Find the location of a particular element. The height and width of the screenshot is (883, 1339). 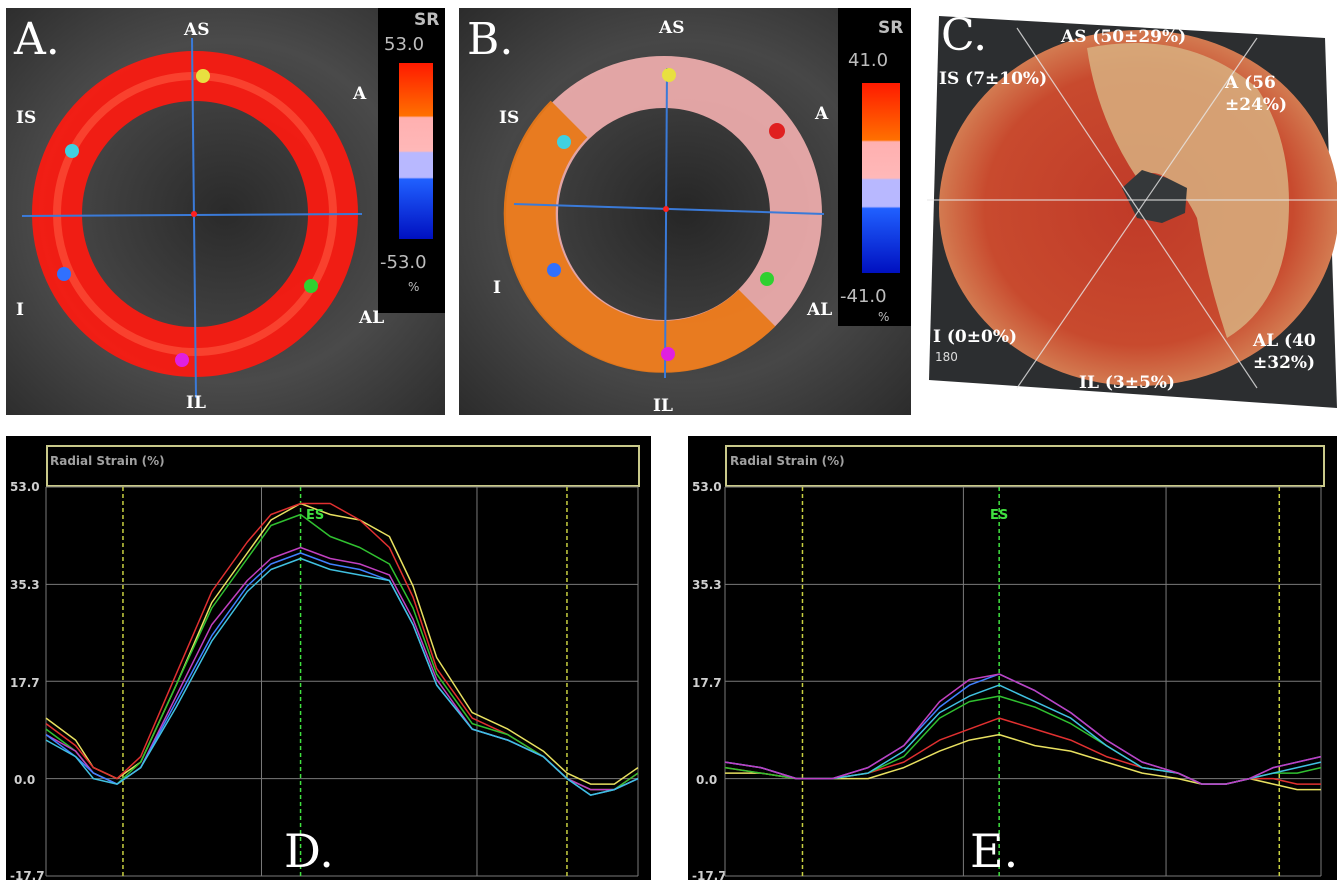

panel-c-tissue-photo is located at coordinates (1132, 212).